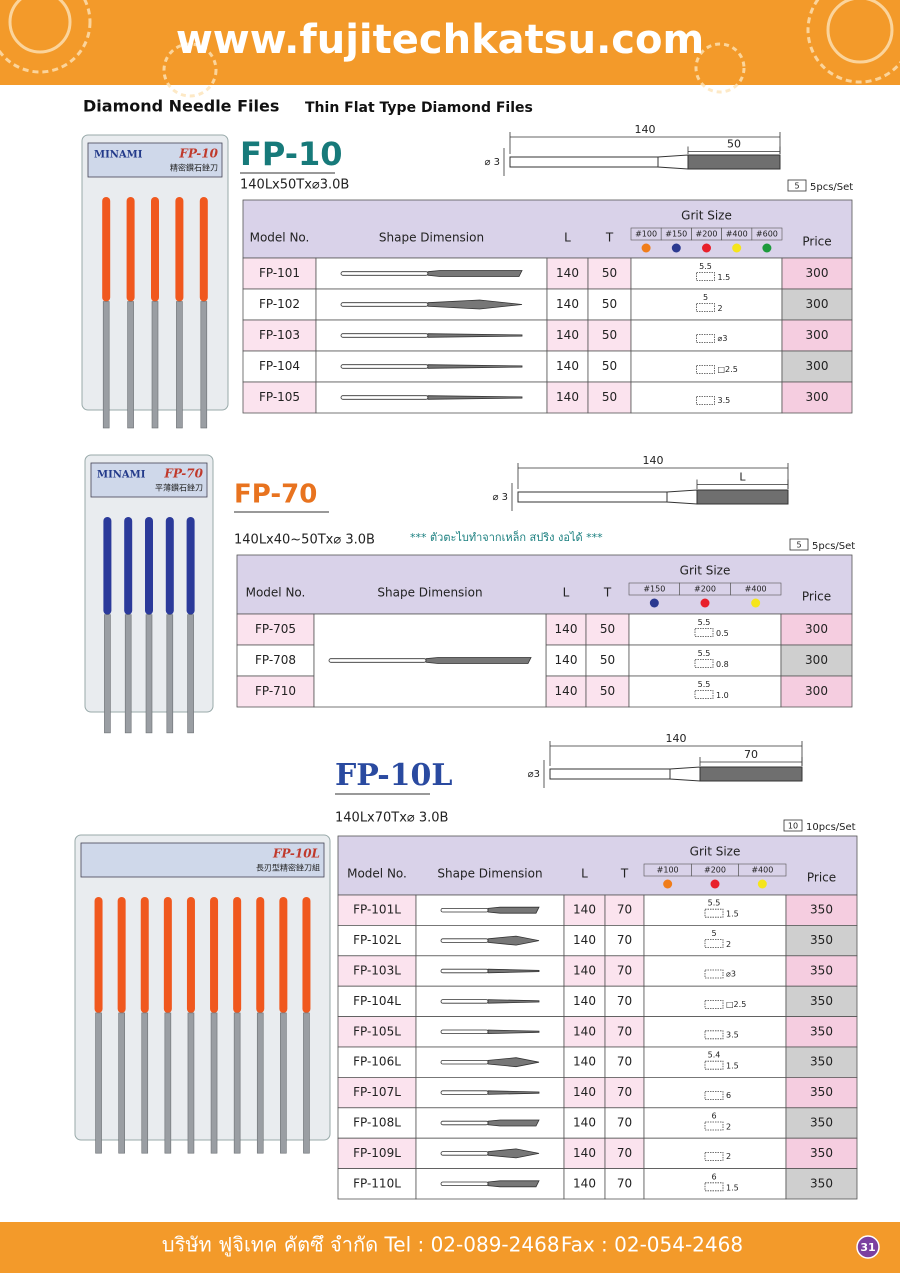  What do you see at coordinates (609, 238) in the screenshot?
I see `column-header: T` at bounding box center [609, 238].